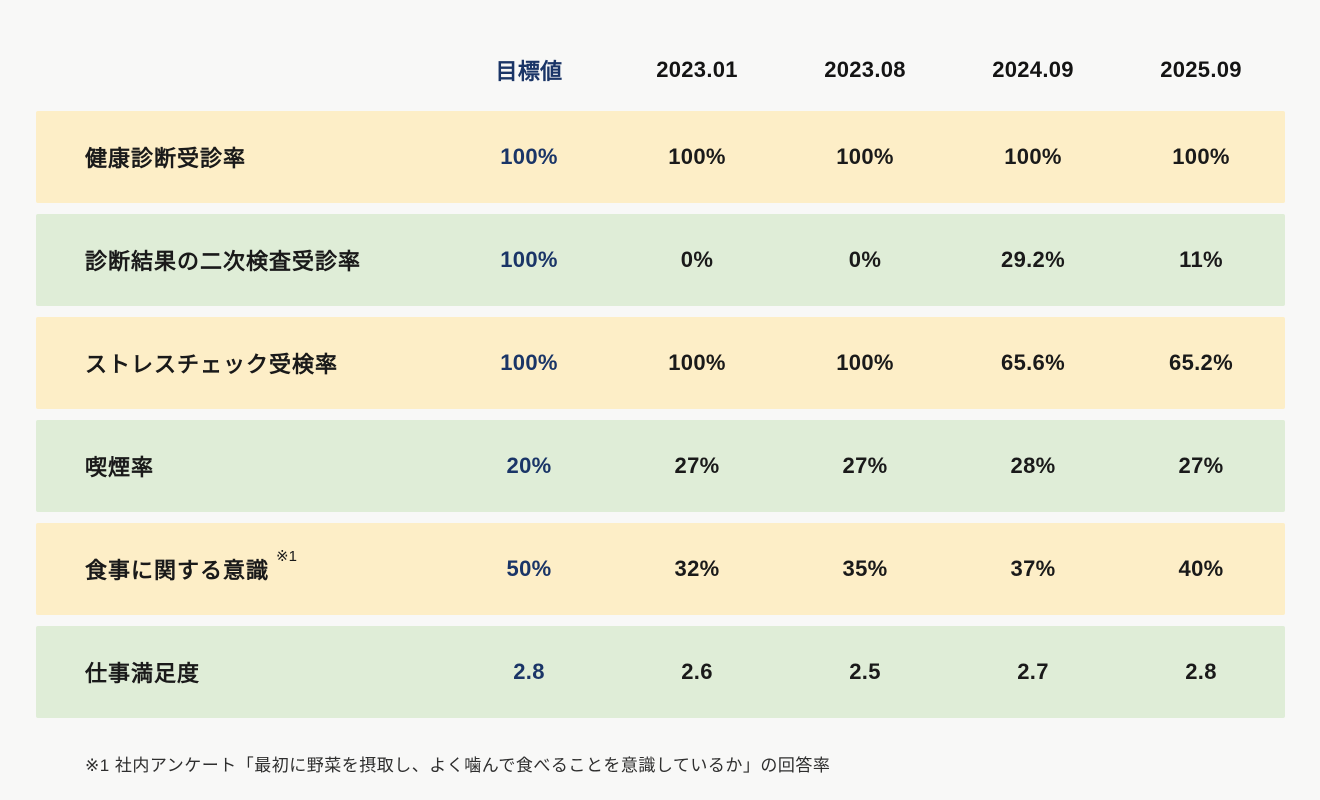 The image size is (1320, 800). What do you see at coordinates (1033, 568) in the screenshot?
I see `value-cell: 37%` at bounding box center [1033, 568].